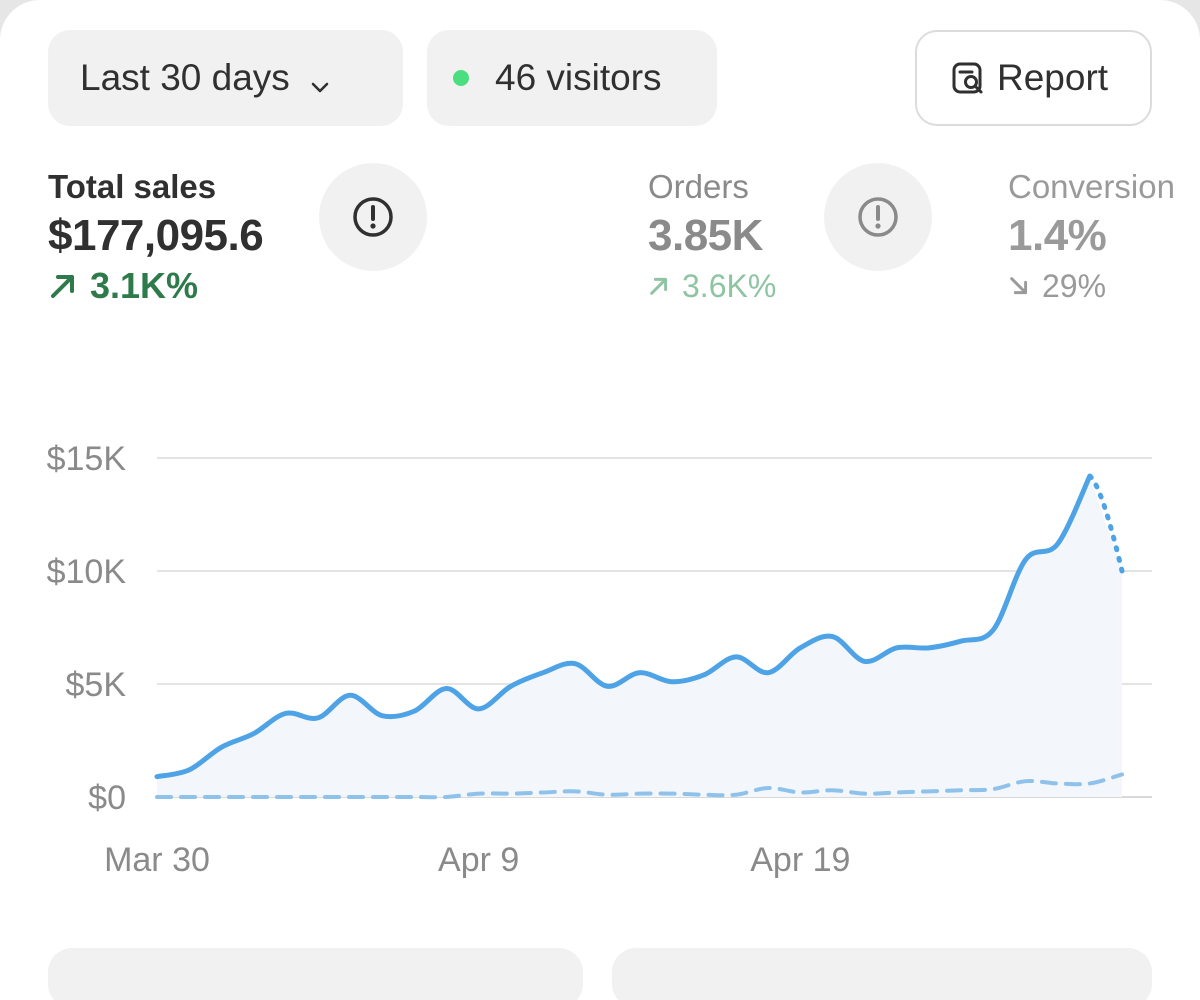  I want to click on total-sales-info-button, so click(373, 217).